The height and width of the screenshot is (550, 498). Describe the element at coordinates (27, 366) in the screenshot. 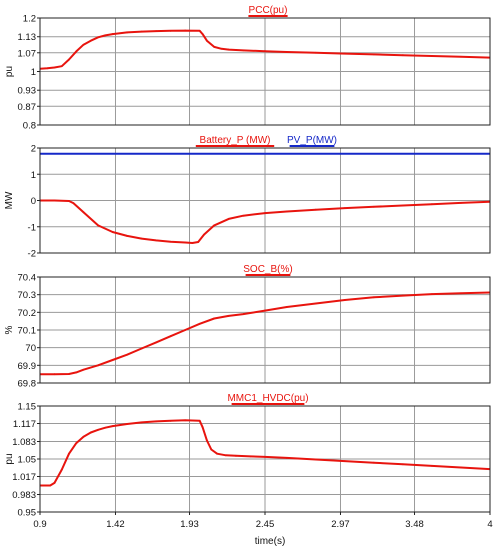

I see `y-tick-label: 69.9` at that location.